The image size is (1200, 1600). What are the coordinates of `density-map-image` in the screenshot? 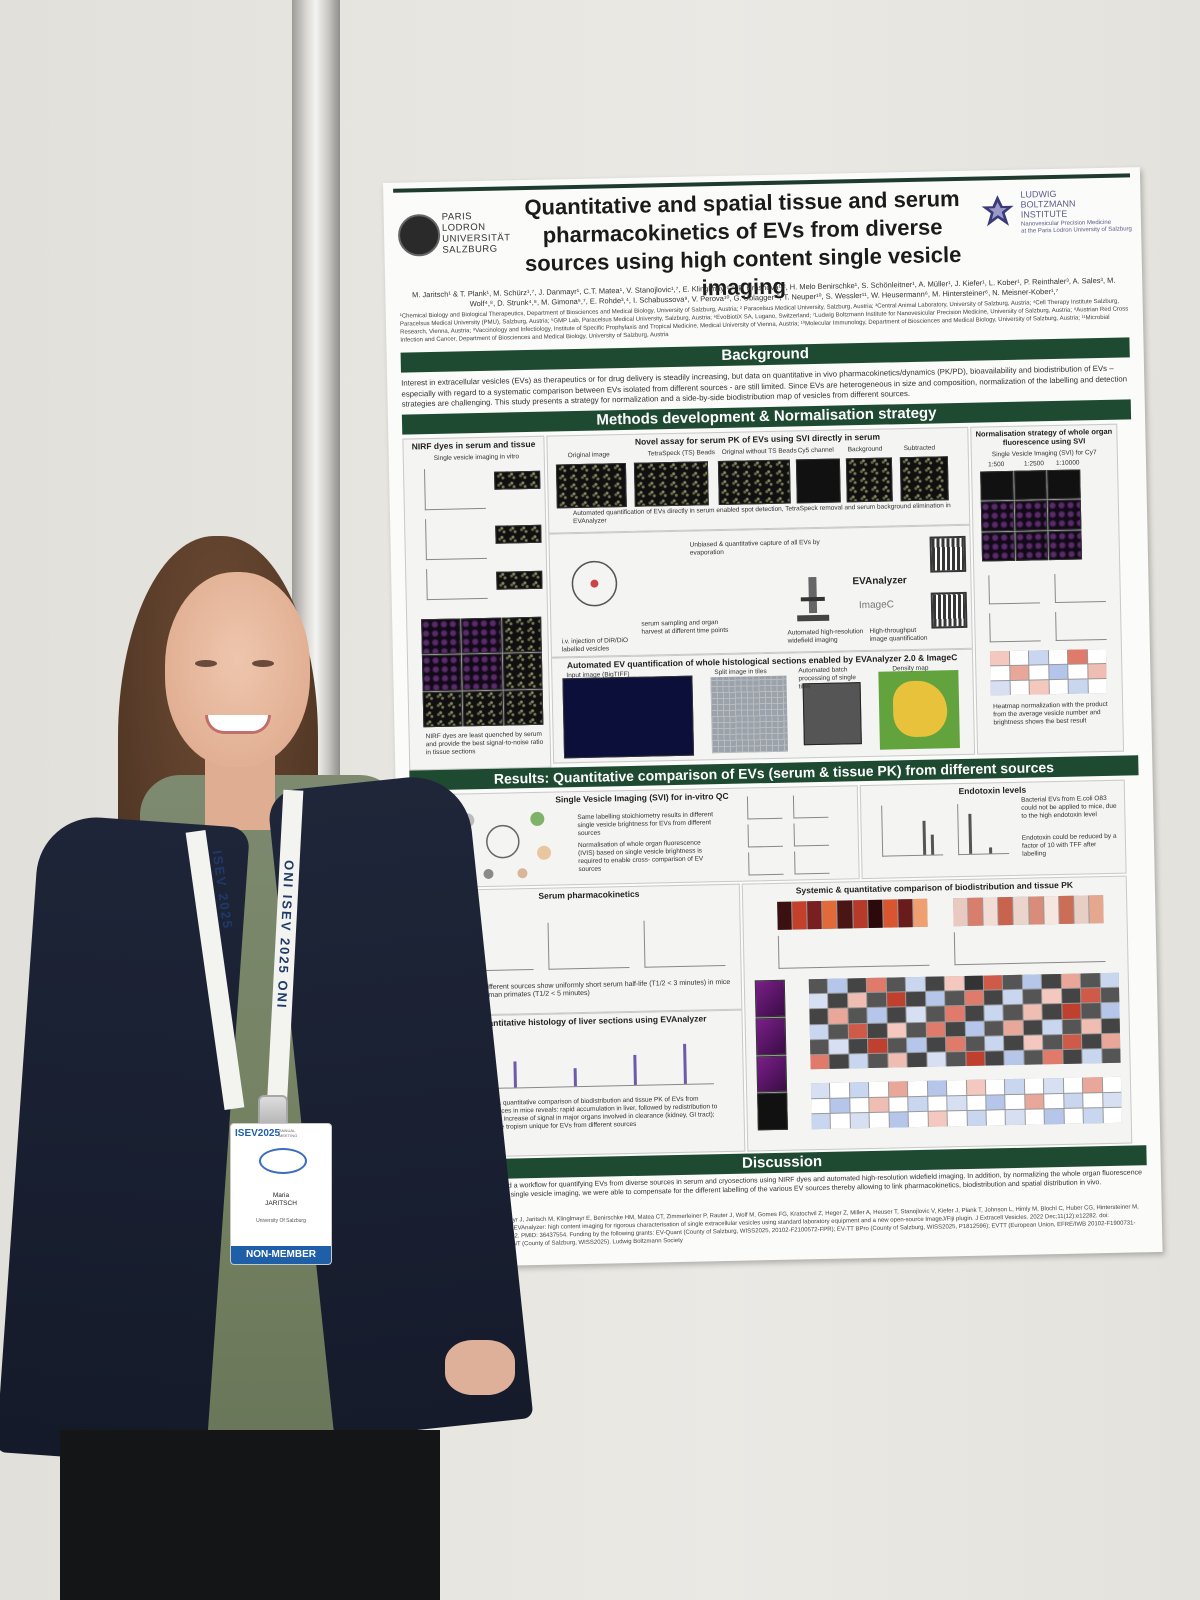 It's located at (919, 710).